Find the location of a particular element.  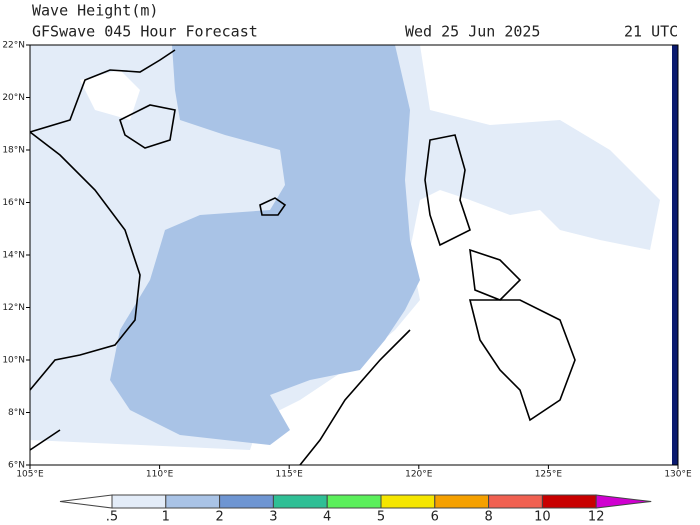

colorbar-label: .5 is located at coordinates (112, 517).